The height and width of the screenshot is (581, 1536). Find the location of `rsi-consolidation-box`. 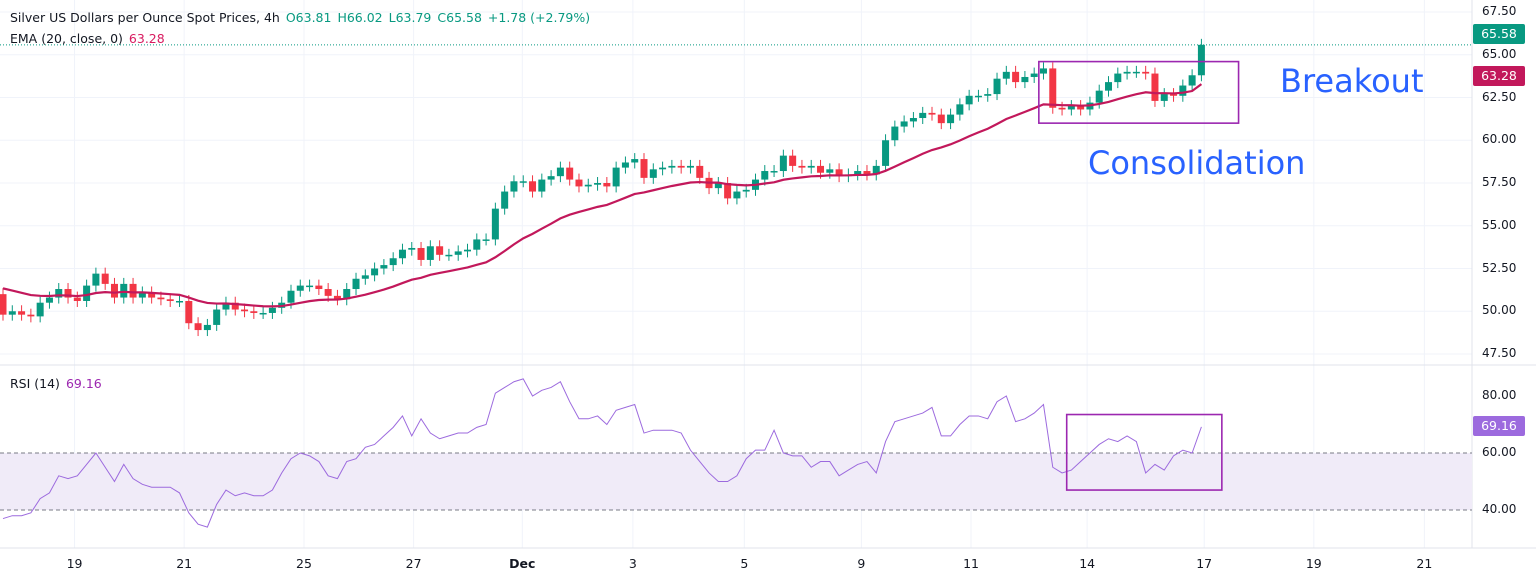

rsi-consolidation-box is located at coordinates (1144, 452).